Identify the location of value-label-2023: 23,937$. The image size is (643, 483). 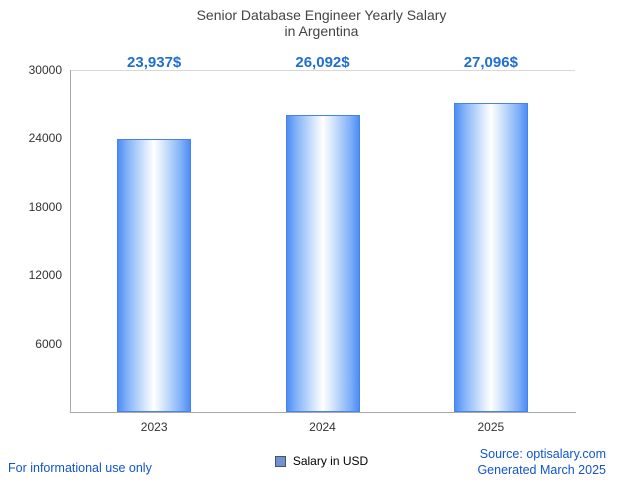
(154, 62).